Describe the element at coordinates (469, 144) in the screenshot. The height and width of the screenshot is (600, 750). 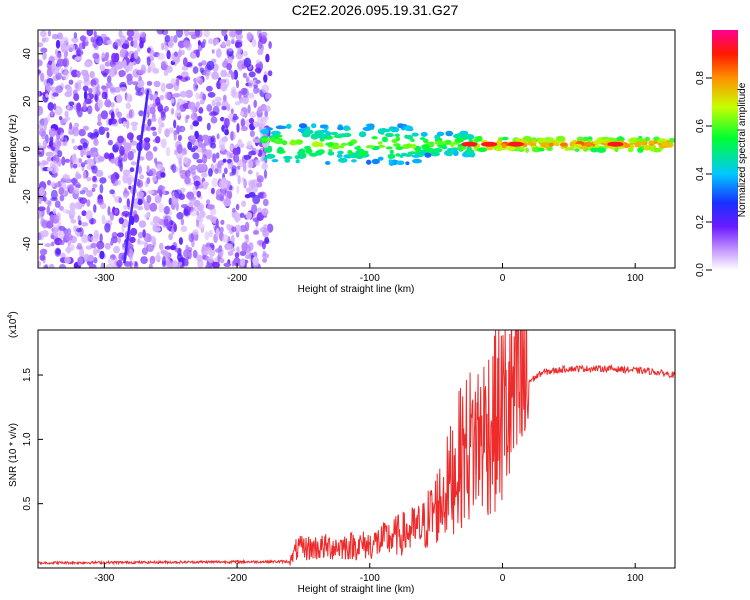
I see `signal-peak` at that location.